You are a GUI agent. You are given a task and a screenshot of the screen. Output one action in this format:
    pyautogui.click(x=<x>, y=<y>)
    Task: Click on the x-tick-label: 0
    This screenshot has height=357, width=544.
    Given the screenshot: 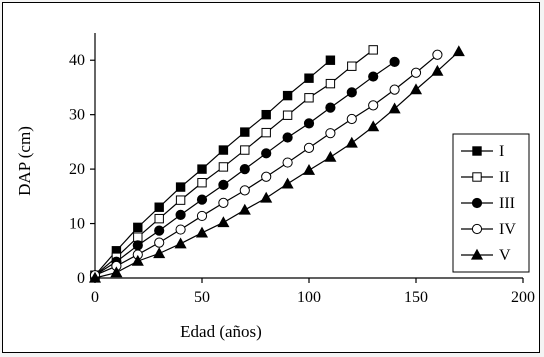 What is the action you would take?
    pyautogui.click(x=95, y=297)
    